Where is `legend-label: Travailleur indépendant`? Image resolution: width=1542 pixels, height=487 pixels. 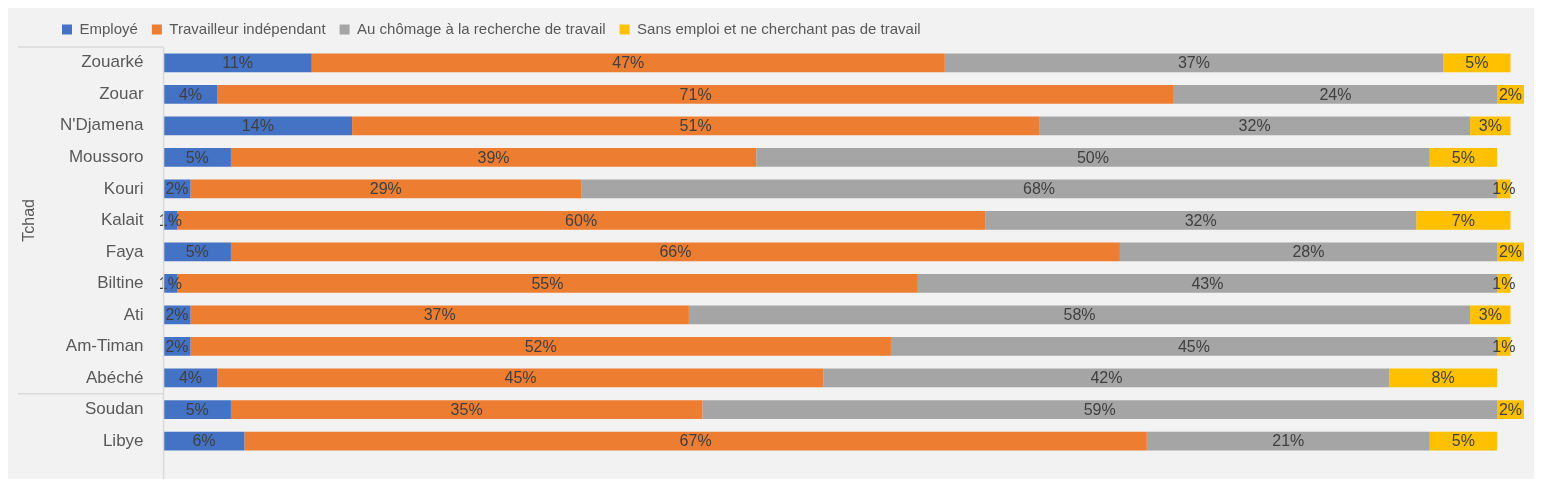 legend-label: Travailleur indépendant is located at coordinates (248, 28).